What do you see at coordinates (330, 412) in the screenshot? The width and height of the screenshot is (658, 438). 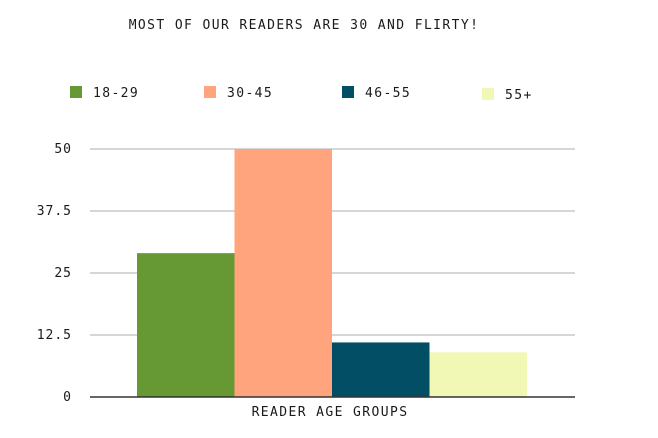 I see `x-axis-label: READER AGE GROUPS` at bounding box center [330, 412].